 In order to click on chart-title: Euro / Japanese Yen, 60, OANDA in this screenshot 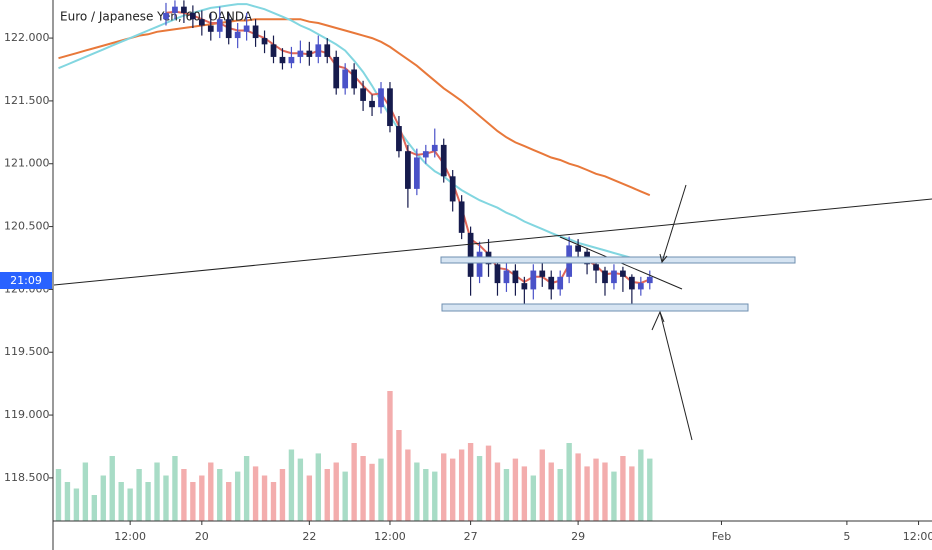, I will do `click(156, 17)`.